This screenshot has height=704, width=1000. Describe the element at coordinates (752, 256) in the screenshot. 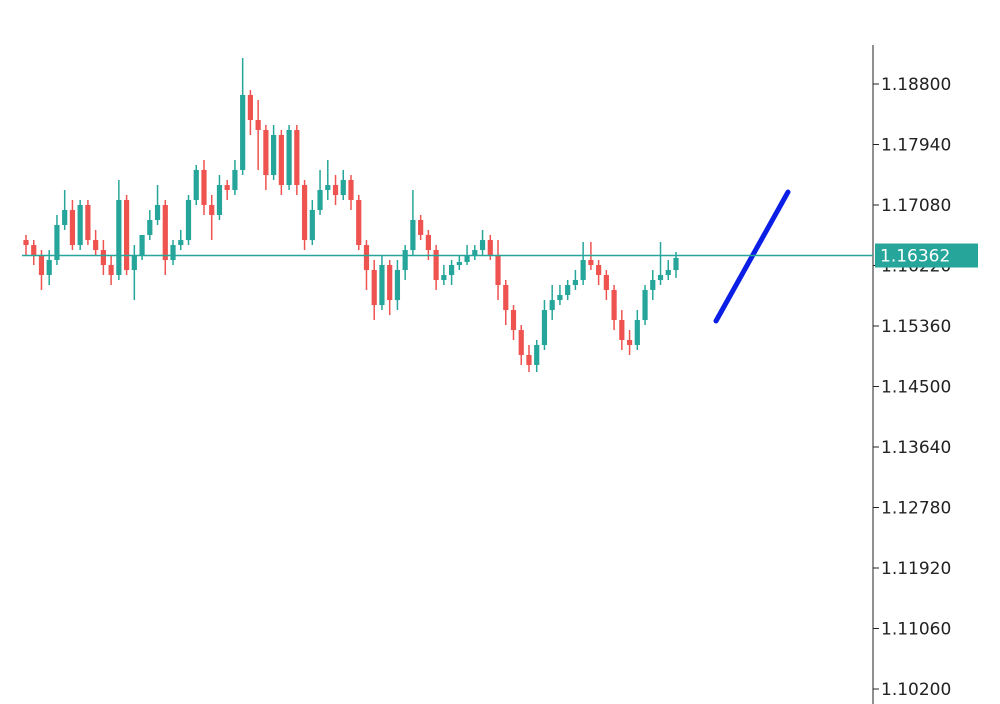

I see `trend-line` at that location.